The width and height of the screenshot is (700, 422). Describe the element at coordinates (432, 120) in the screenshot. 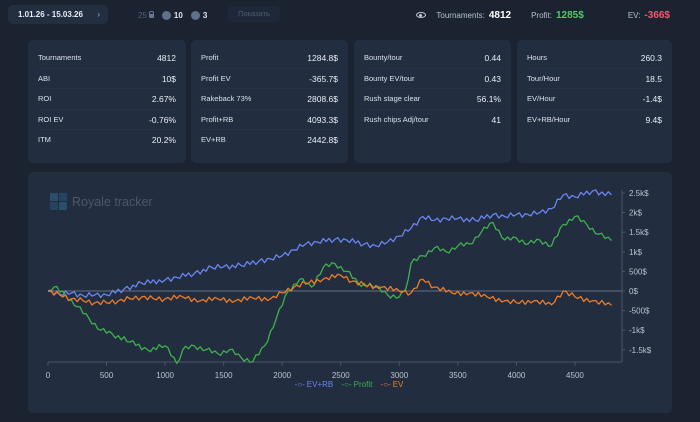

I see `stat-row: Rush chips Adj/tour 41` at that location.